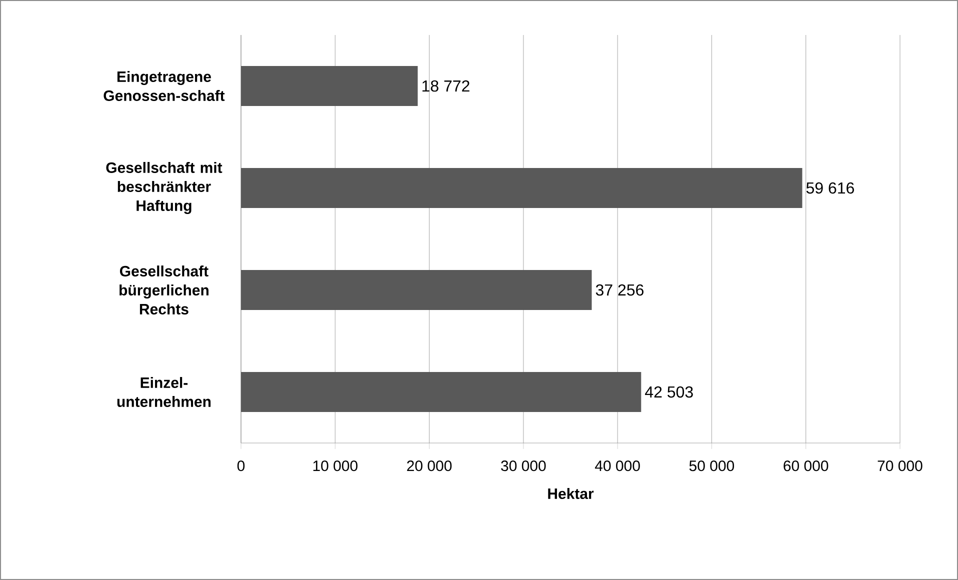 The height and width of the screenshot is (580, 958). I want to click on x-tick-label: 20 000, so click(429, 466).